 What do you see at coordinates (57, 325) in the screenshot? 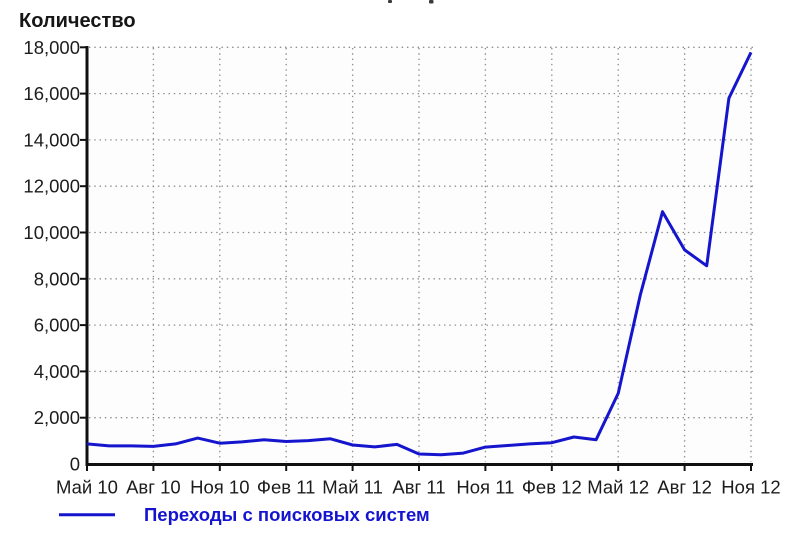
I see `svg-text: 6,000` at bounding box center [57, 325].